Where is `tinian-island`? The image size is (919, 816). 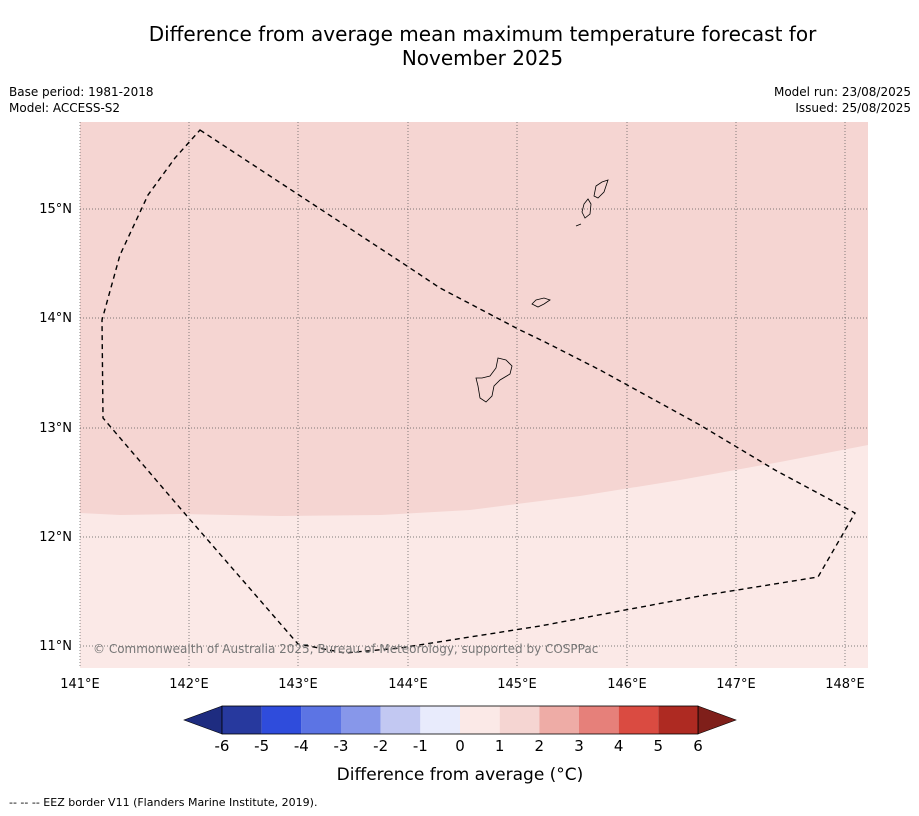 tinian-island is located at coordinates (586, 208).